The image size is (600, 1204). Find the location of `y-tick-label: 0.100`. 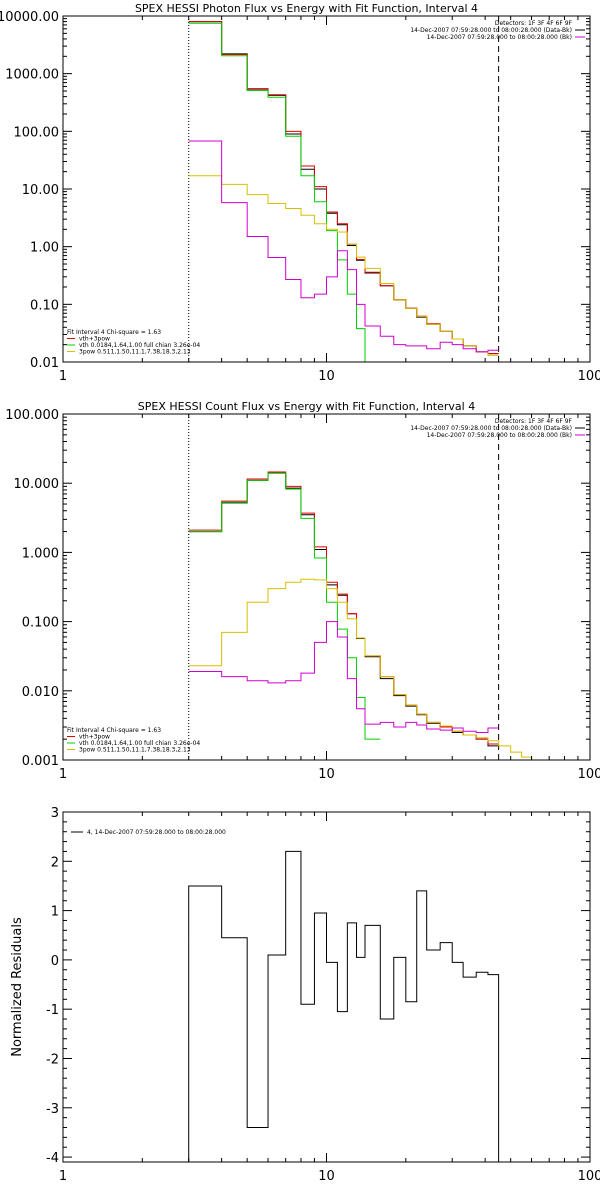

y-tick-label: 0.100 is located at coordinates (40, 623).